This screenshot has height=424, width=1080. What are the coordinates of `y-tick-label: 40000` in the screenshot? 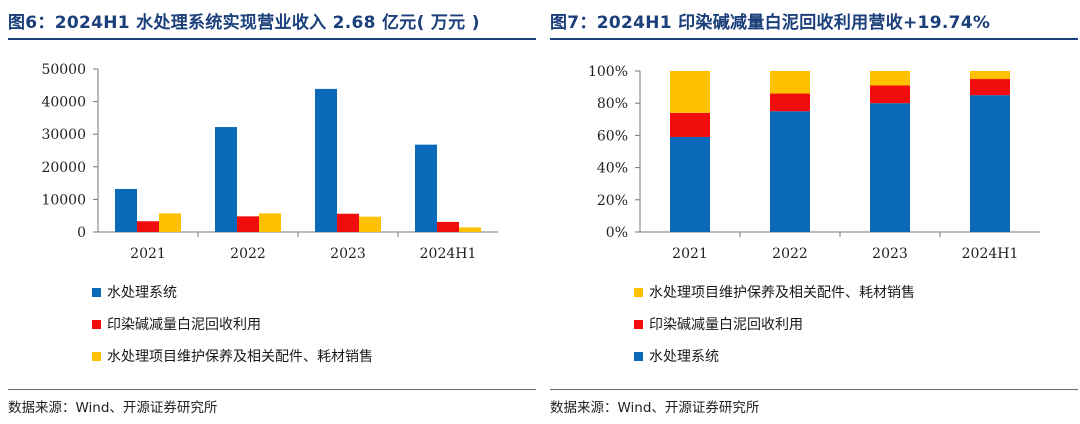 It's located at (63, 103).